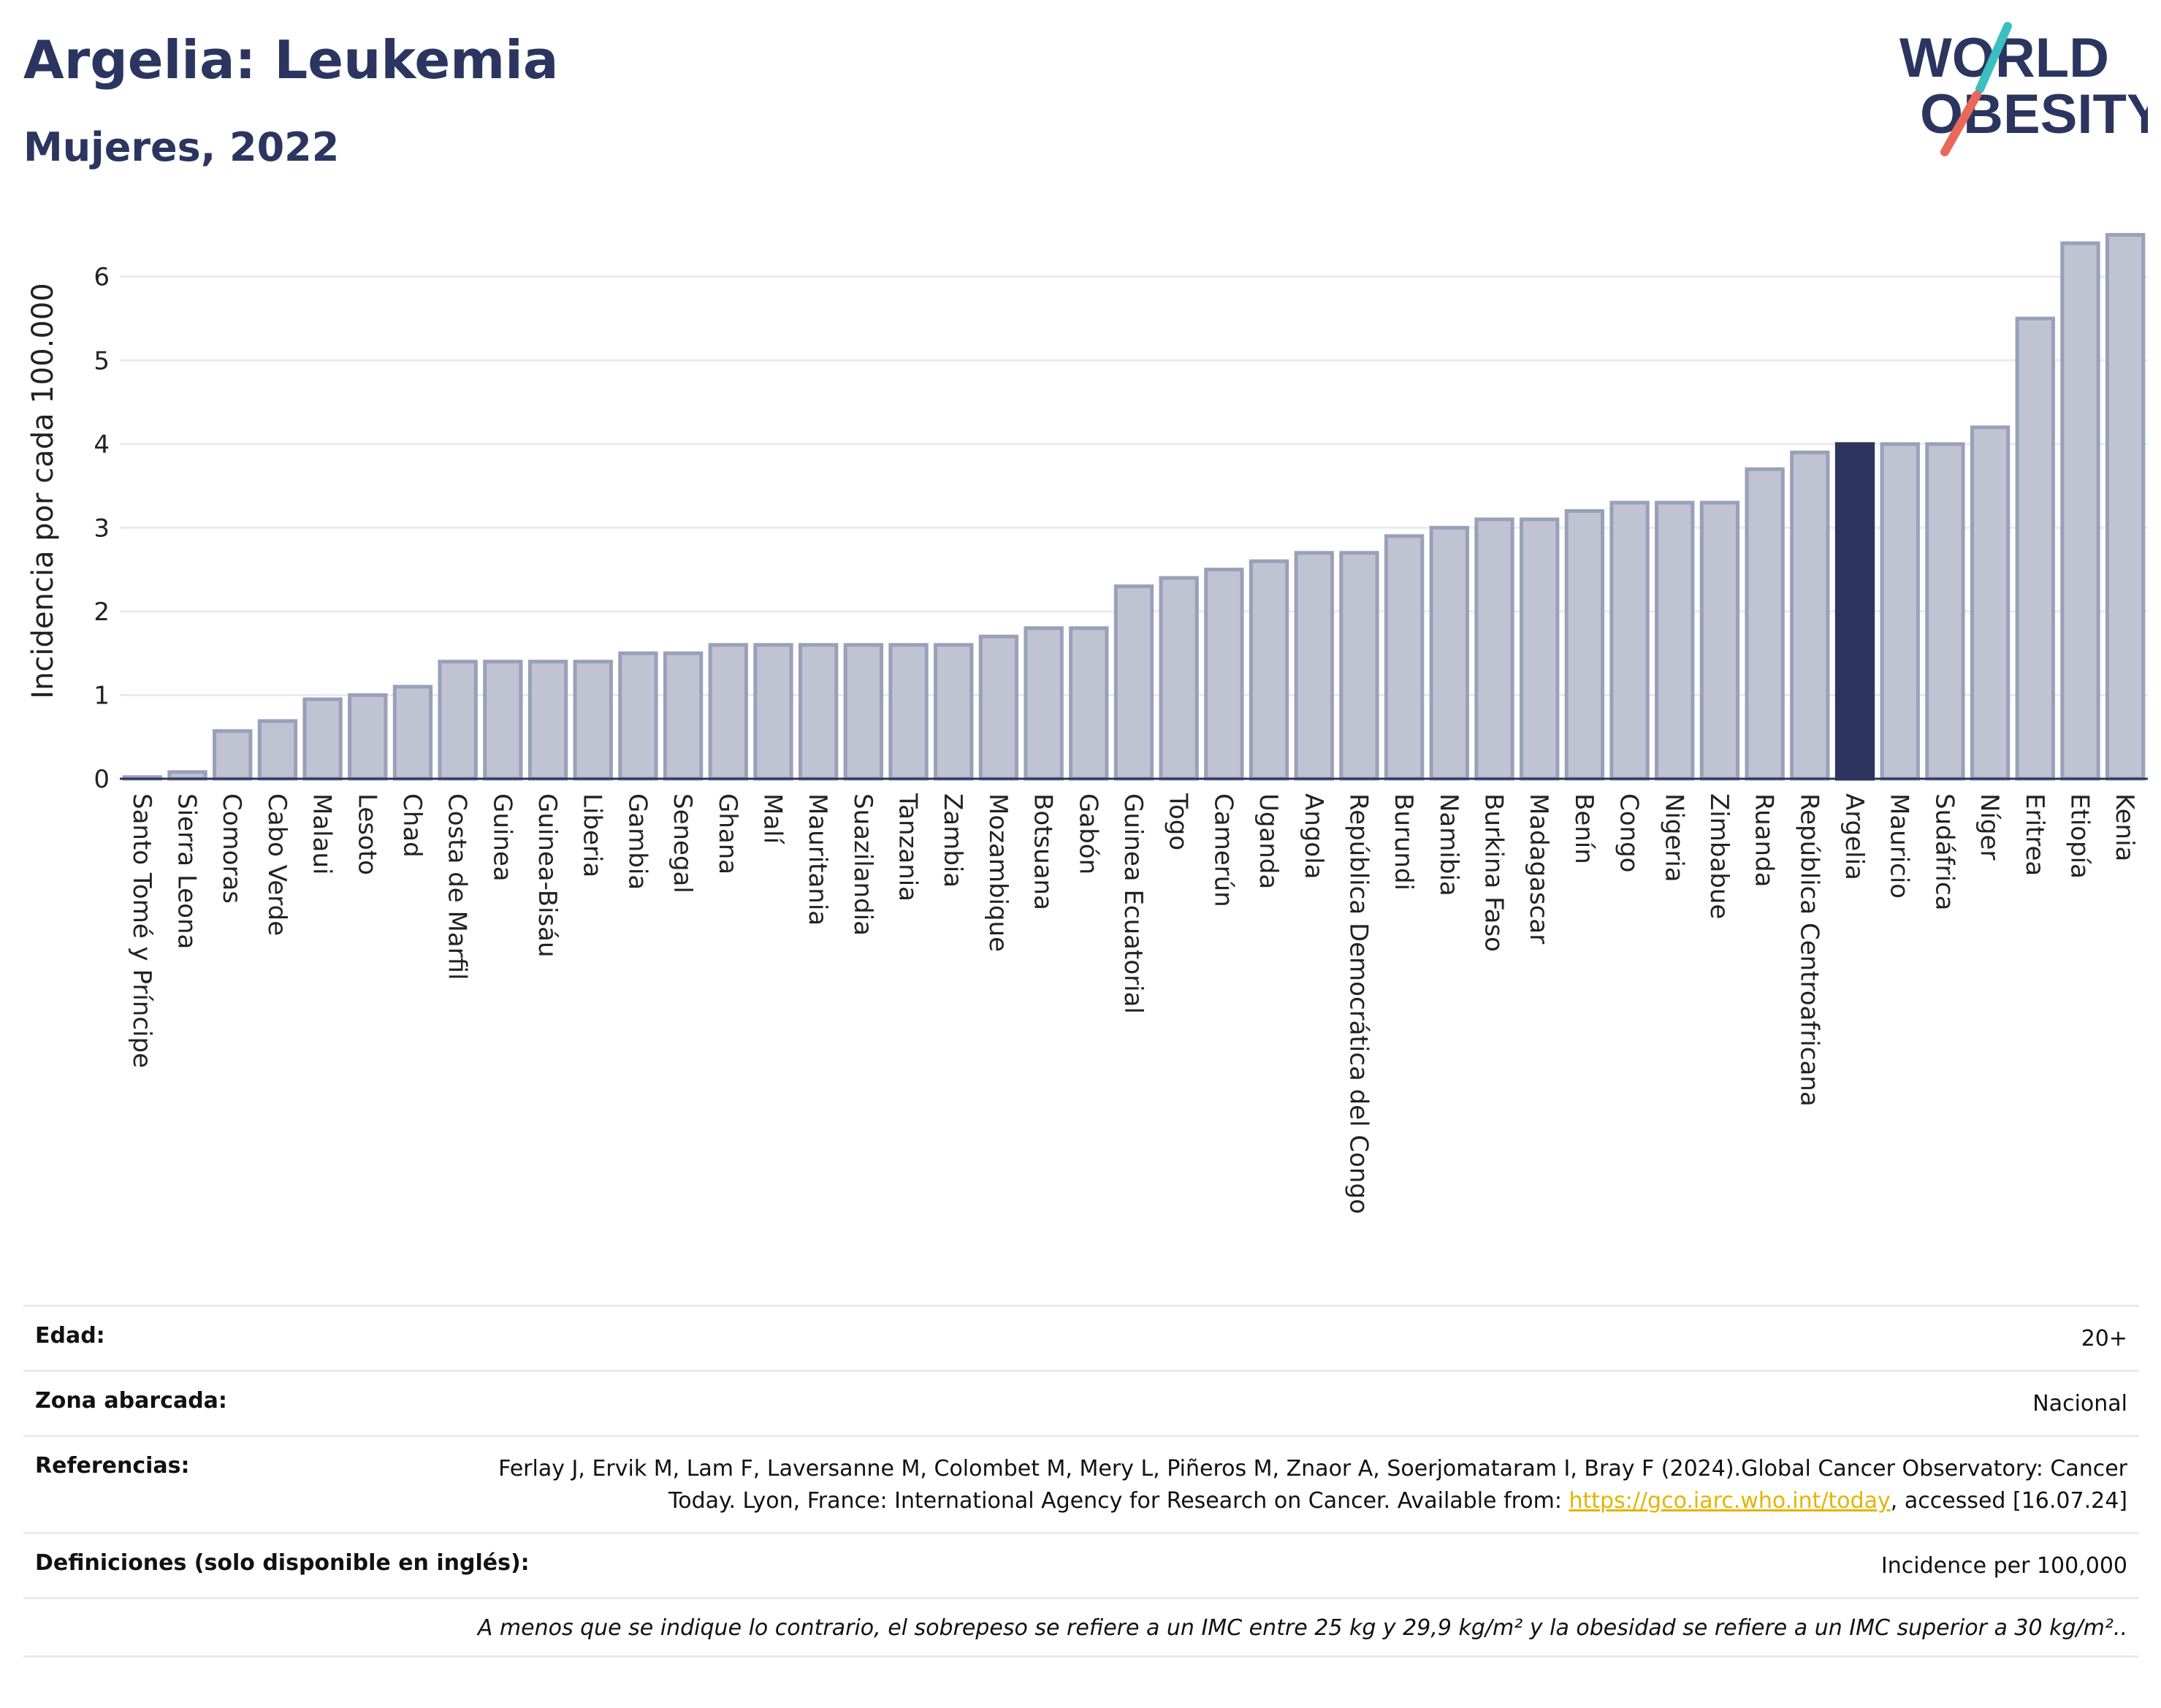  I want to click on x-tick-label: Suazilandia, so click(862, 865).